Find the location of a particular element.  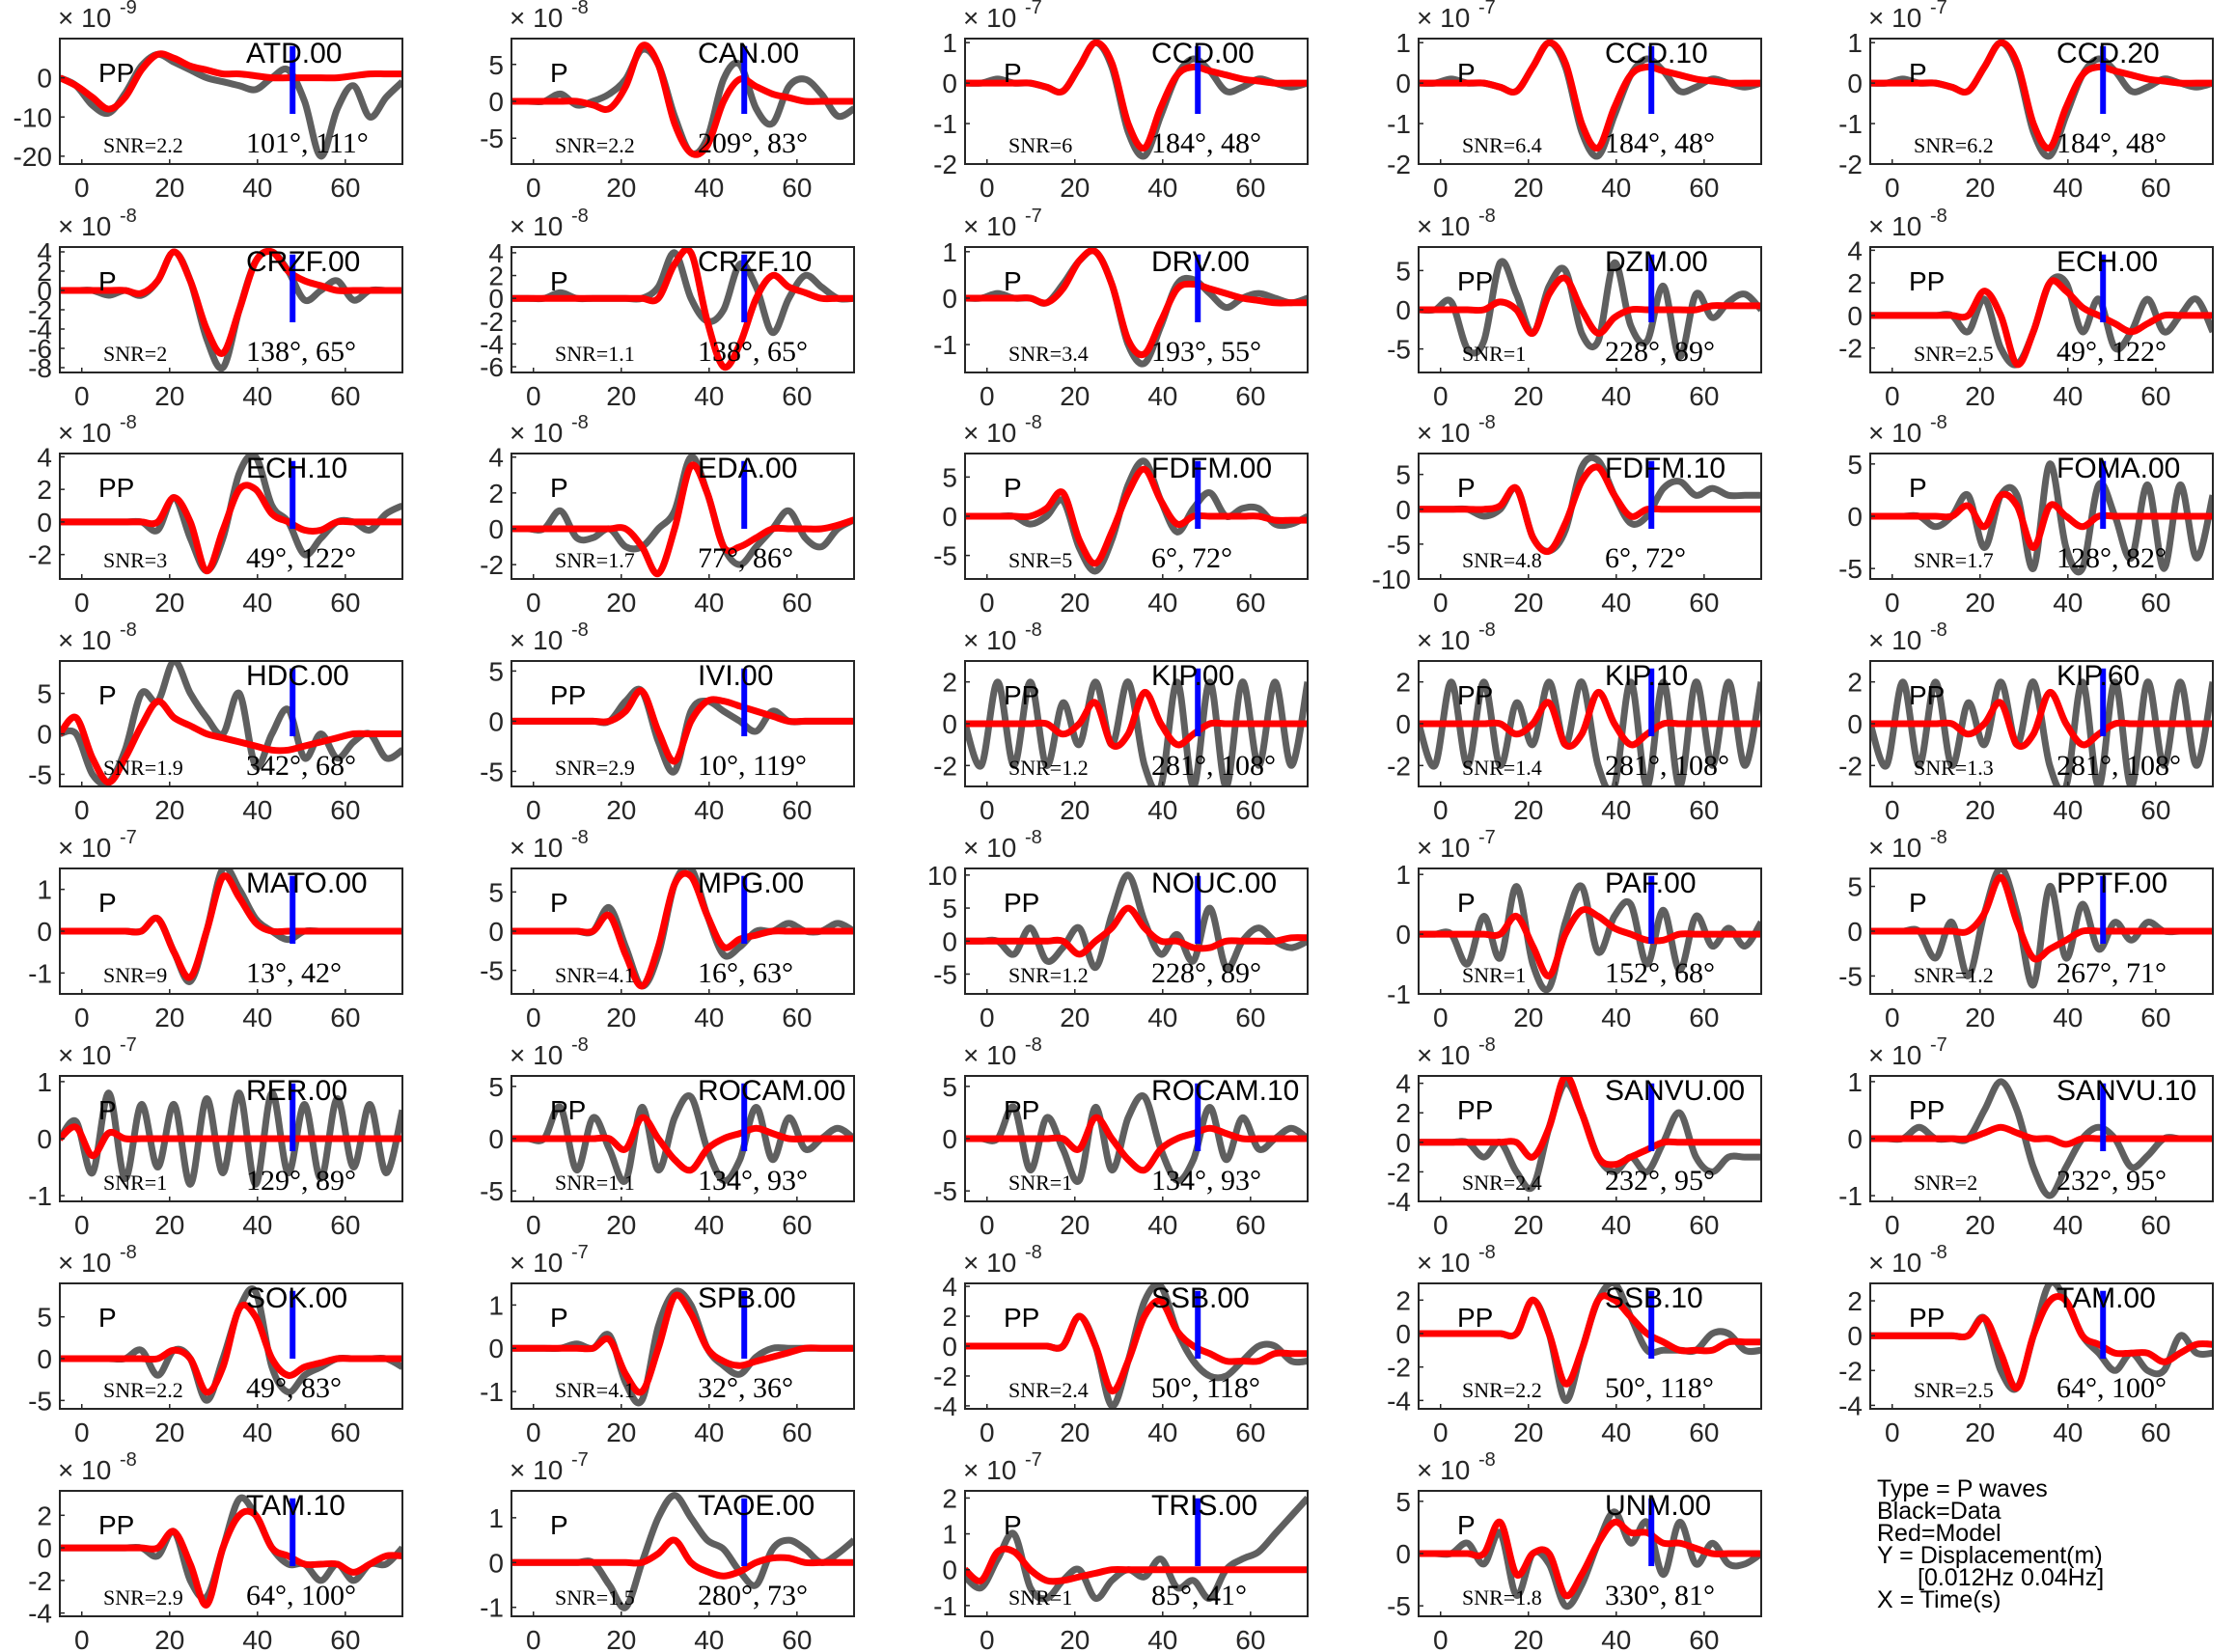

snr-label: SNR=1 is located at coordinates (1494, 354).